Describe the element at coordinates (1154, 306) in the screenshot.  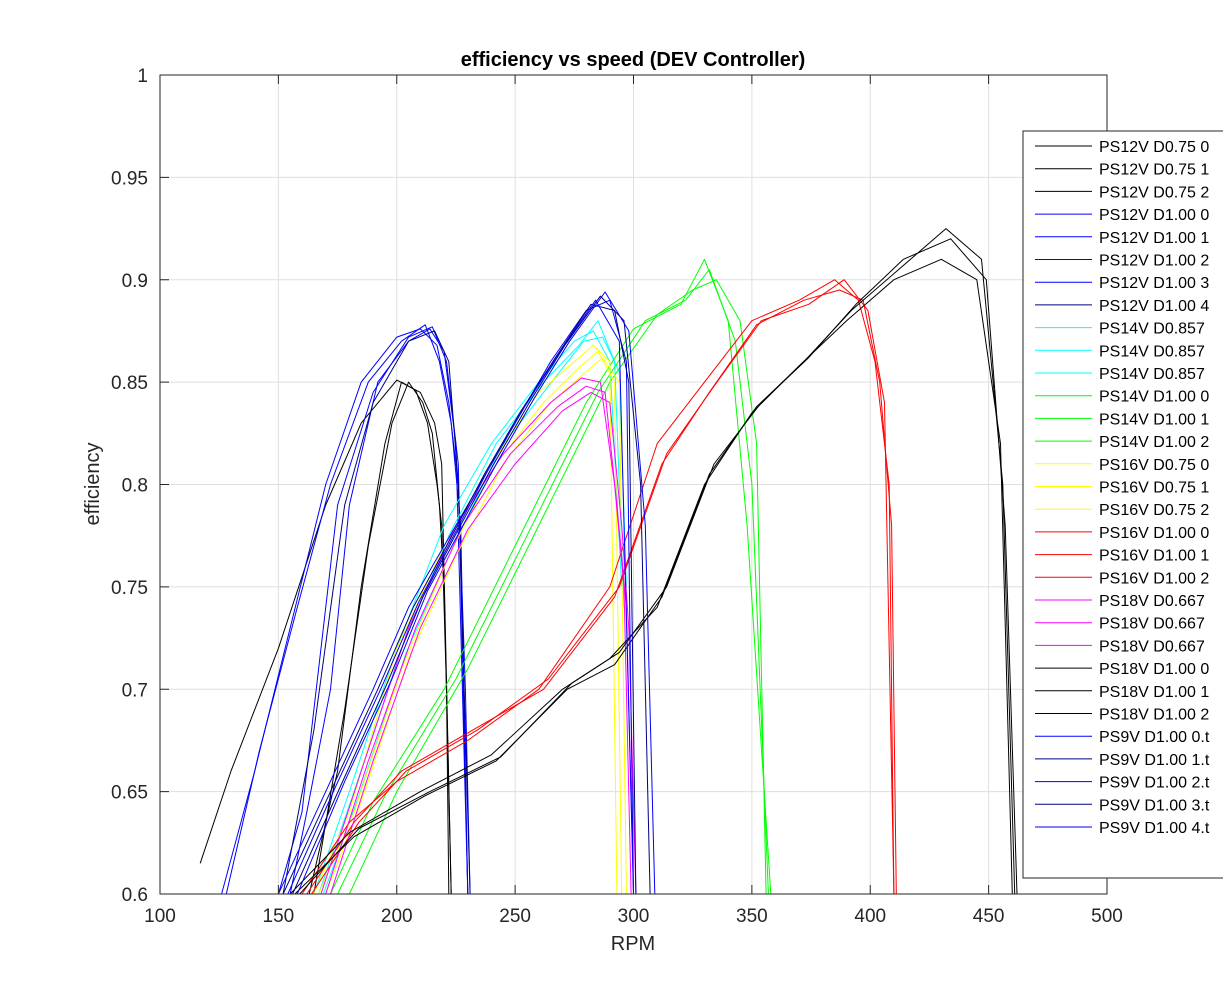
I see `legend-entry: PS12V D1.00 4` at that location.